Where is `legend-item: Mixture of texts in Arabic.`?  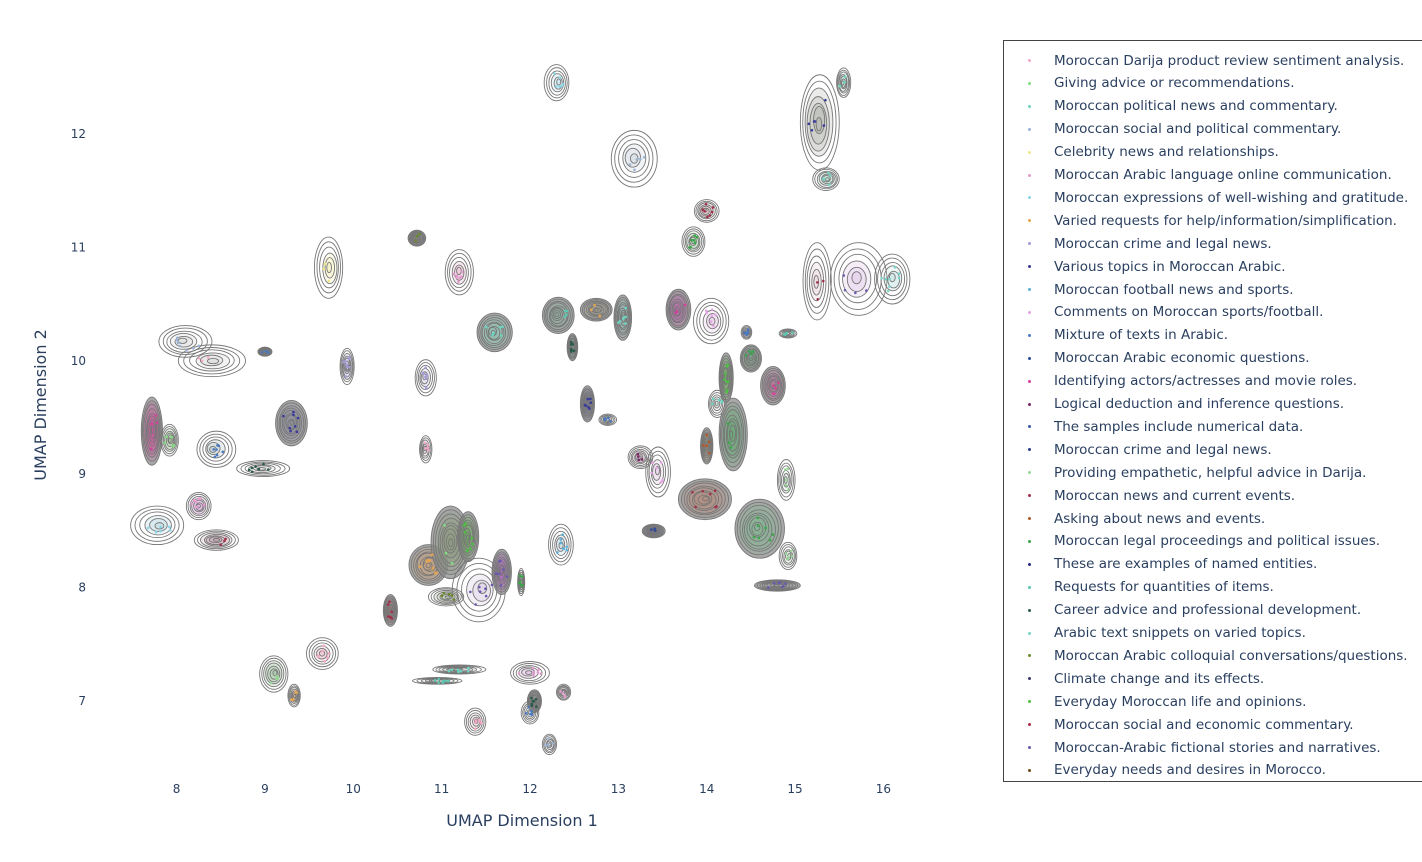
legend-item: Mixture of texts in Arabic. is located at coordinates (1213, 335).